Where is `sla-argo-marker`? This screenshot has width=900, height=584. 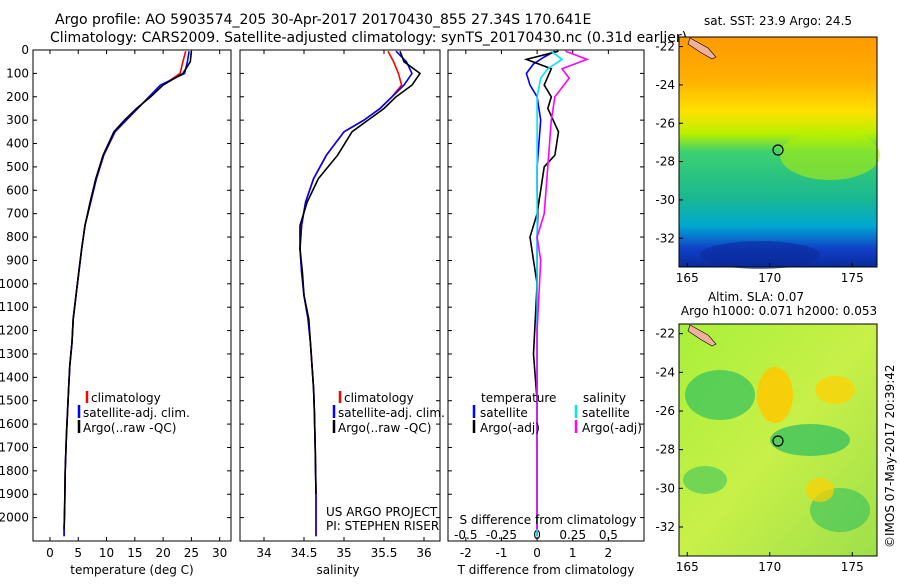 sla-argo-marker is located at coordinates (778, 441).